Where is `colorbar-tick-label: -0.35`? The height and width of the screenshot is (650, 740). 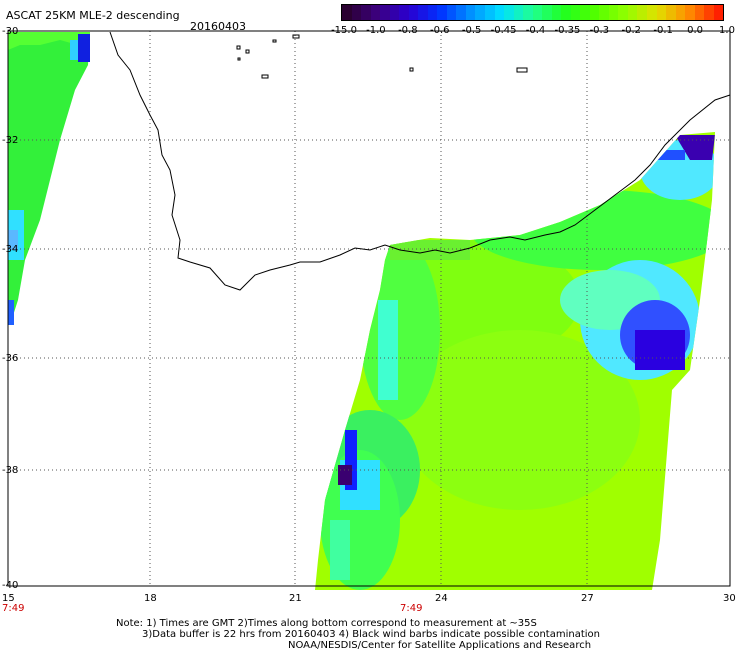
colorbar-tick-label: -0.35 is located at coordinates (567, 30).